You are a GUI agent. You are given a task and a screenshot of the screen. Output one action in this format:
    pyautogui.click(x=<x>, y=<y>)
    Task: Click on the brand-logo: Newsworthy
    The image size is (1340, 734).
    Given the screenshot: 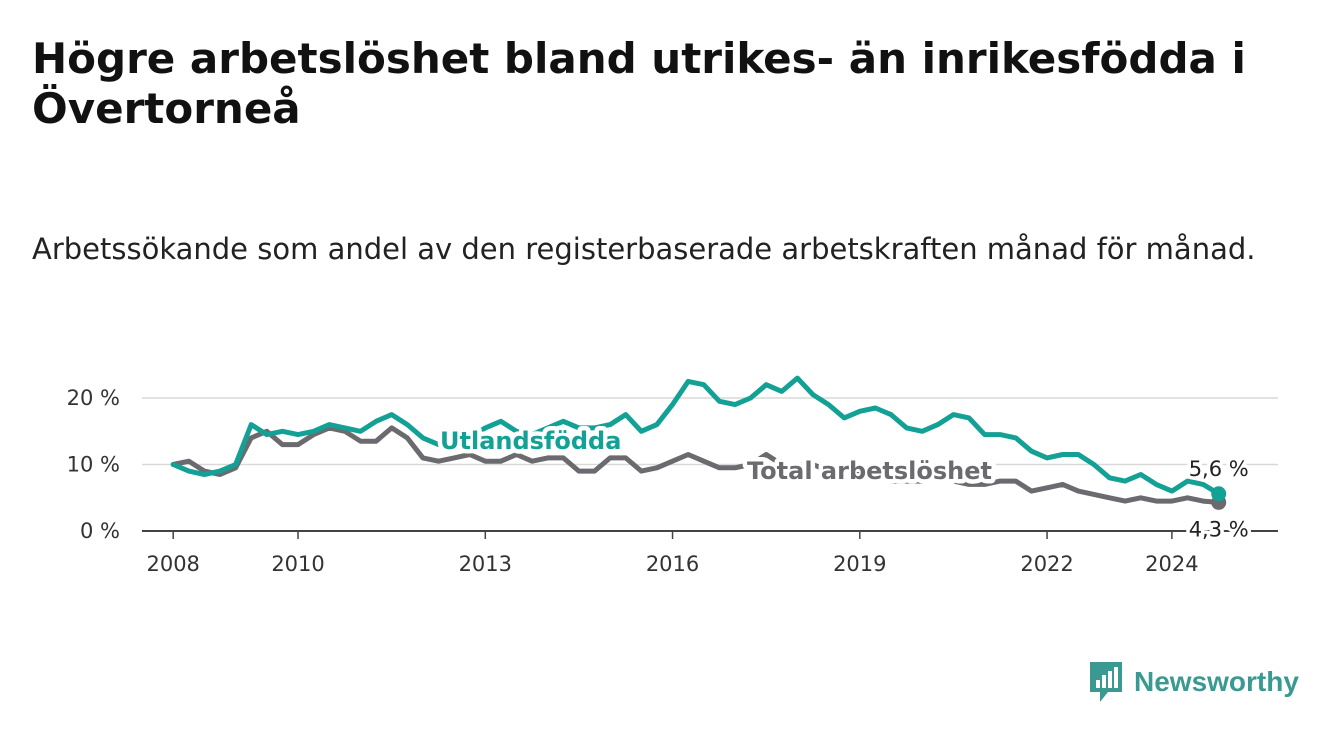 What is the action you would take?
    pyautogui.click(x=1193, y=682)
    